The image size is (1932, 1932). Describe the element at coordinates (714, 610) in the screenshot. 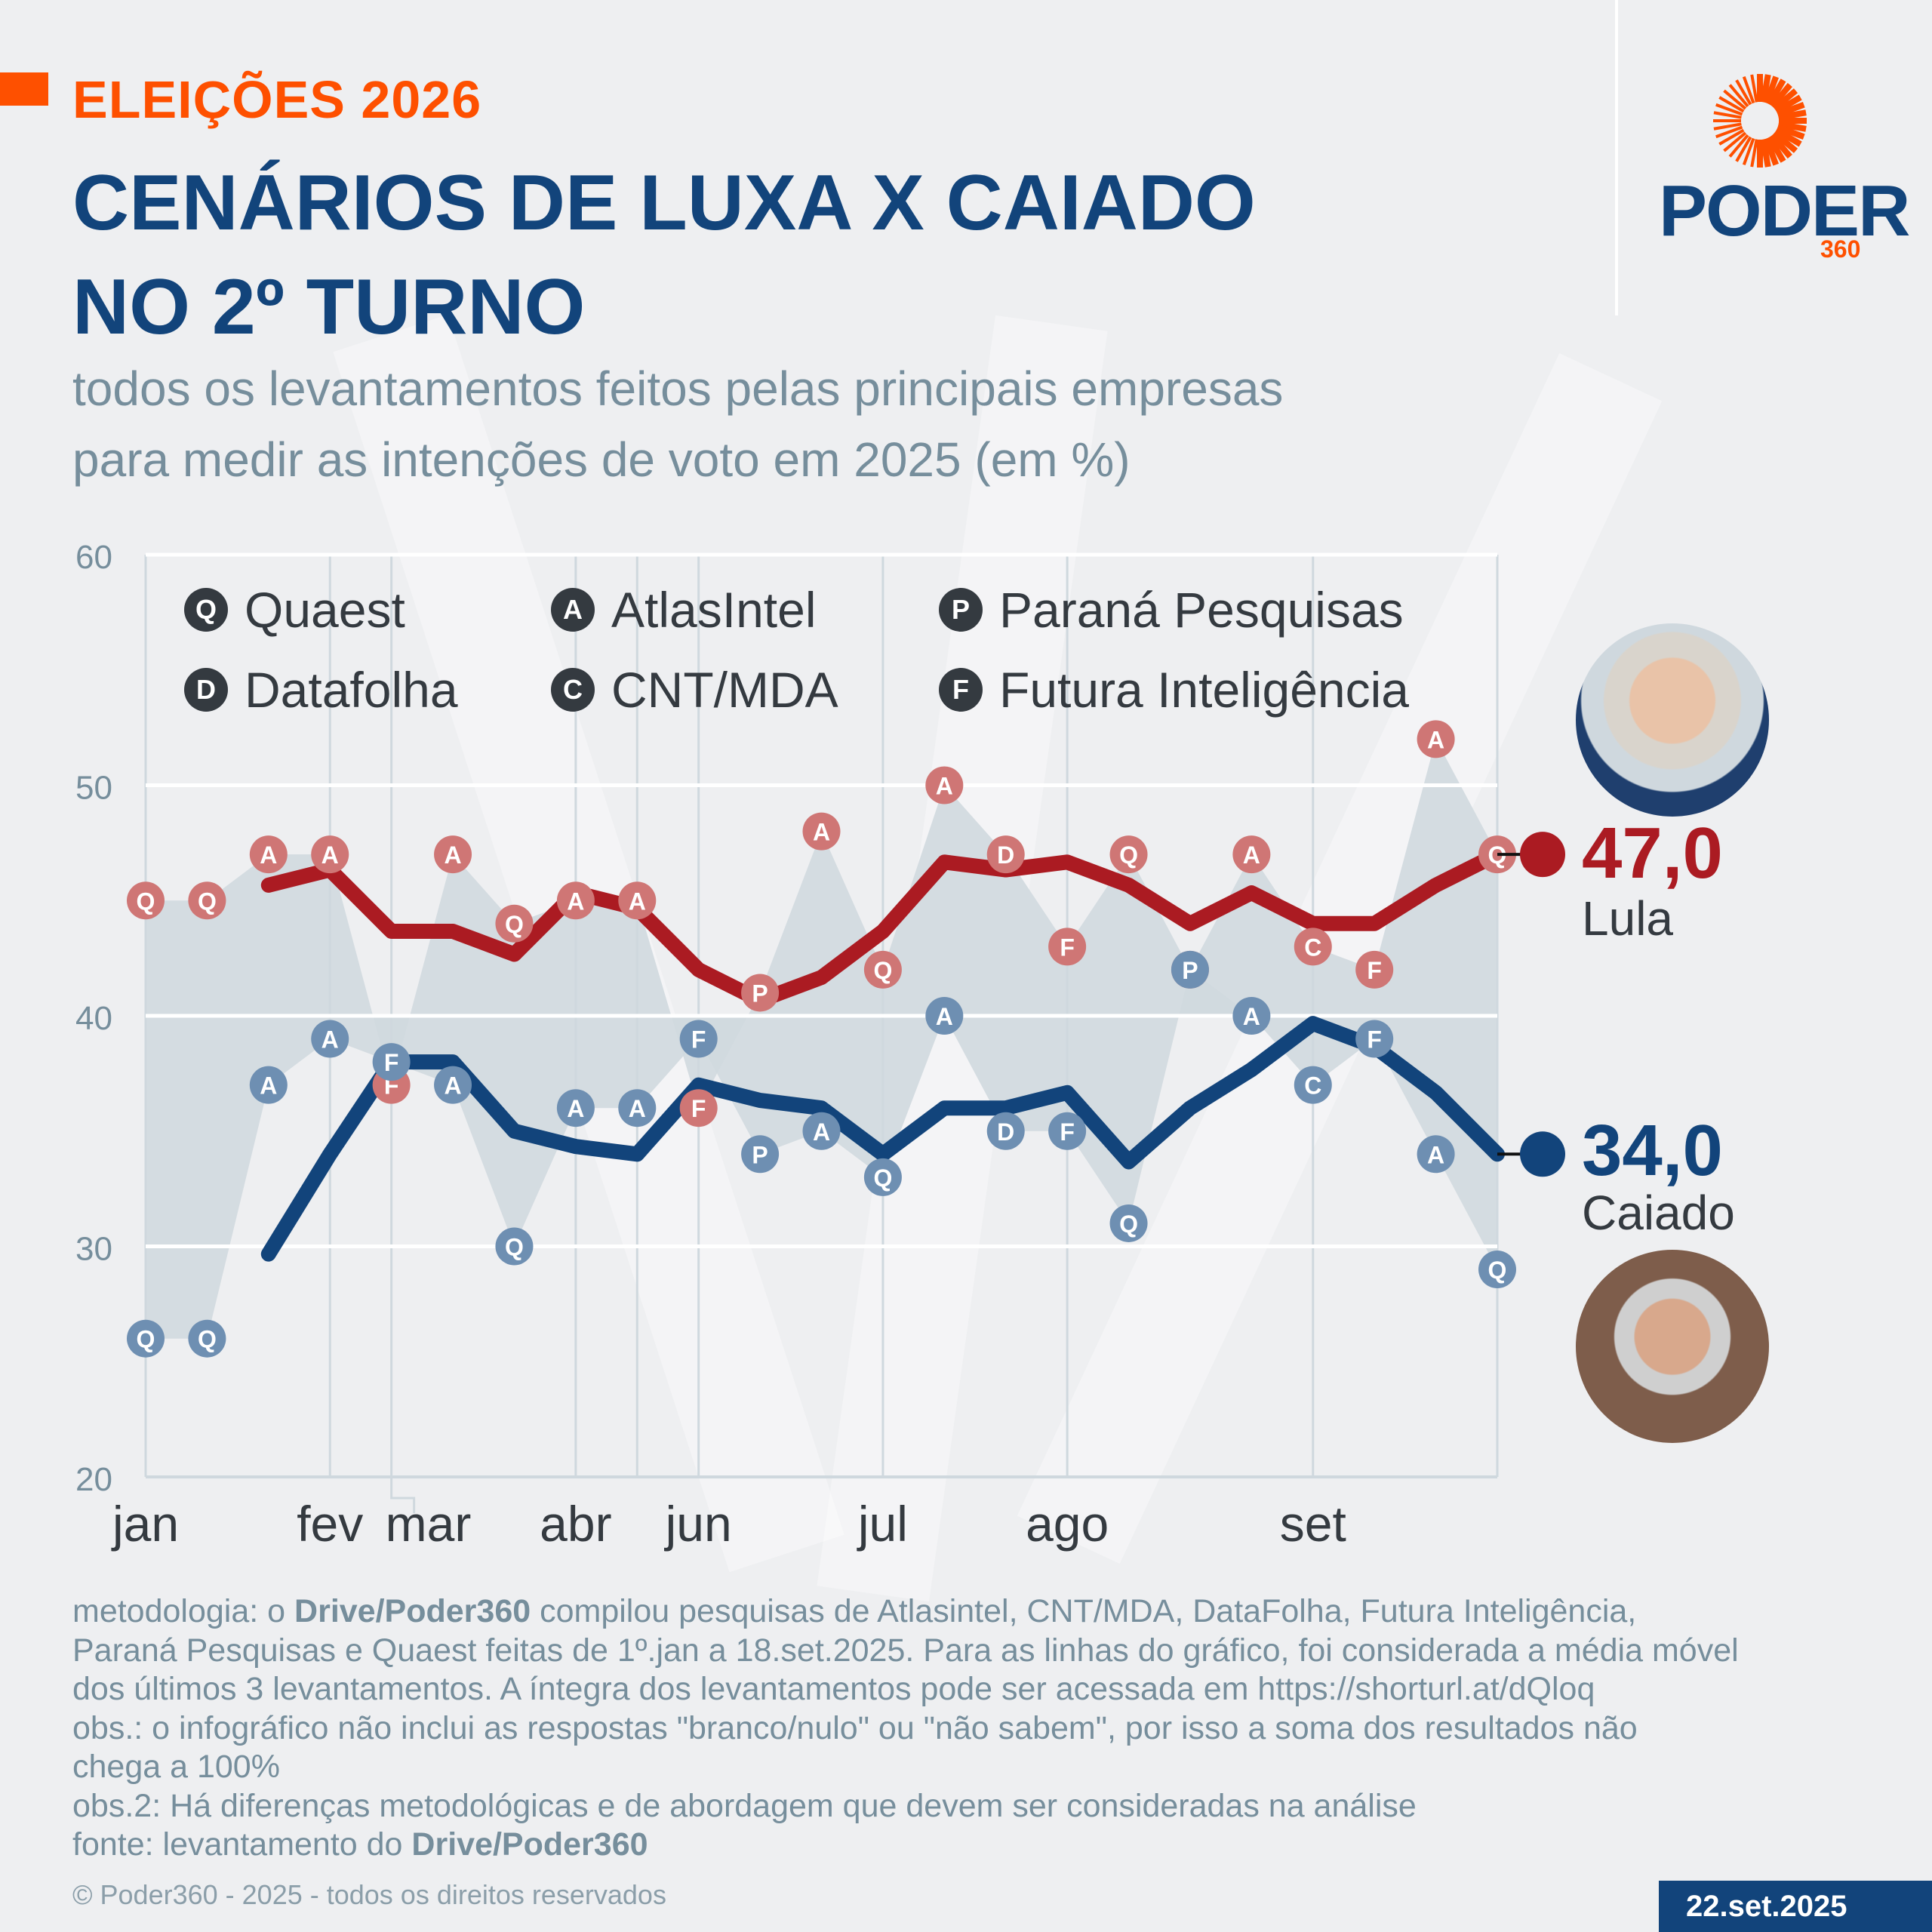

I see `legend-label: AtlasIntel` at that location.